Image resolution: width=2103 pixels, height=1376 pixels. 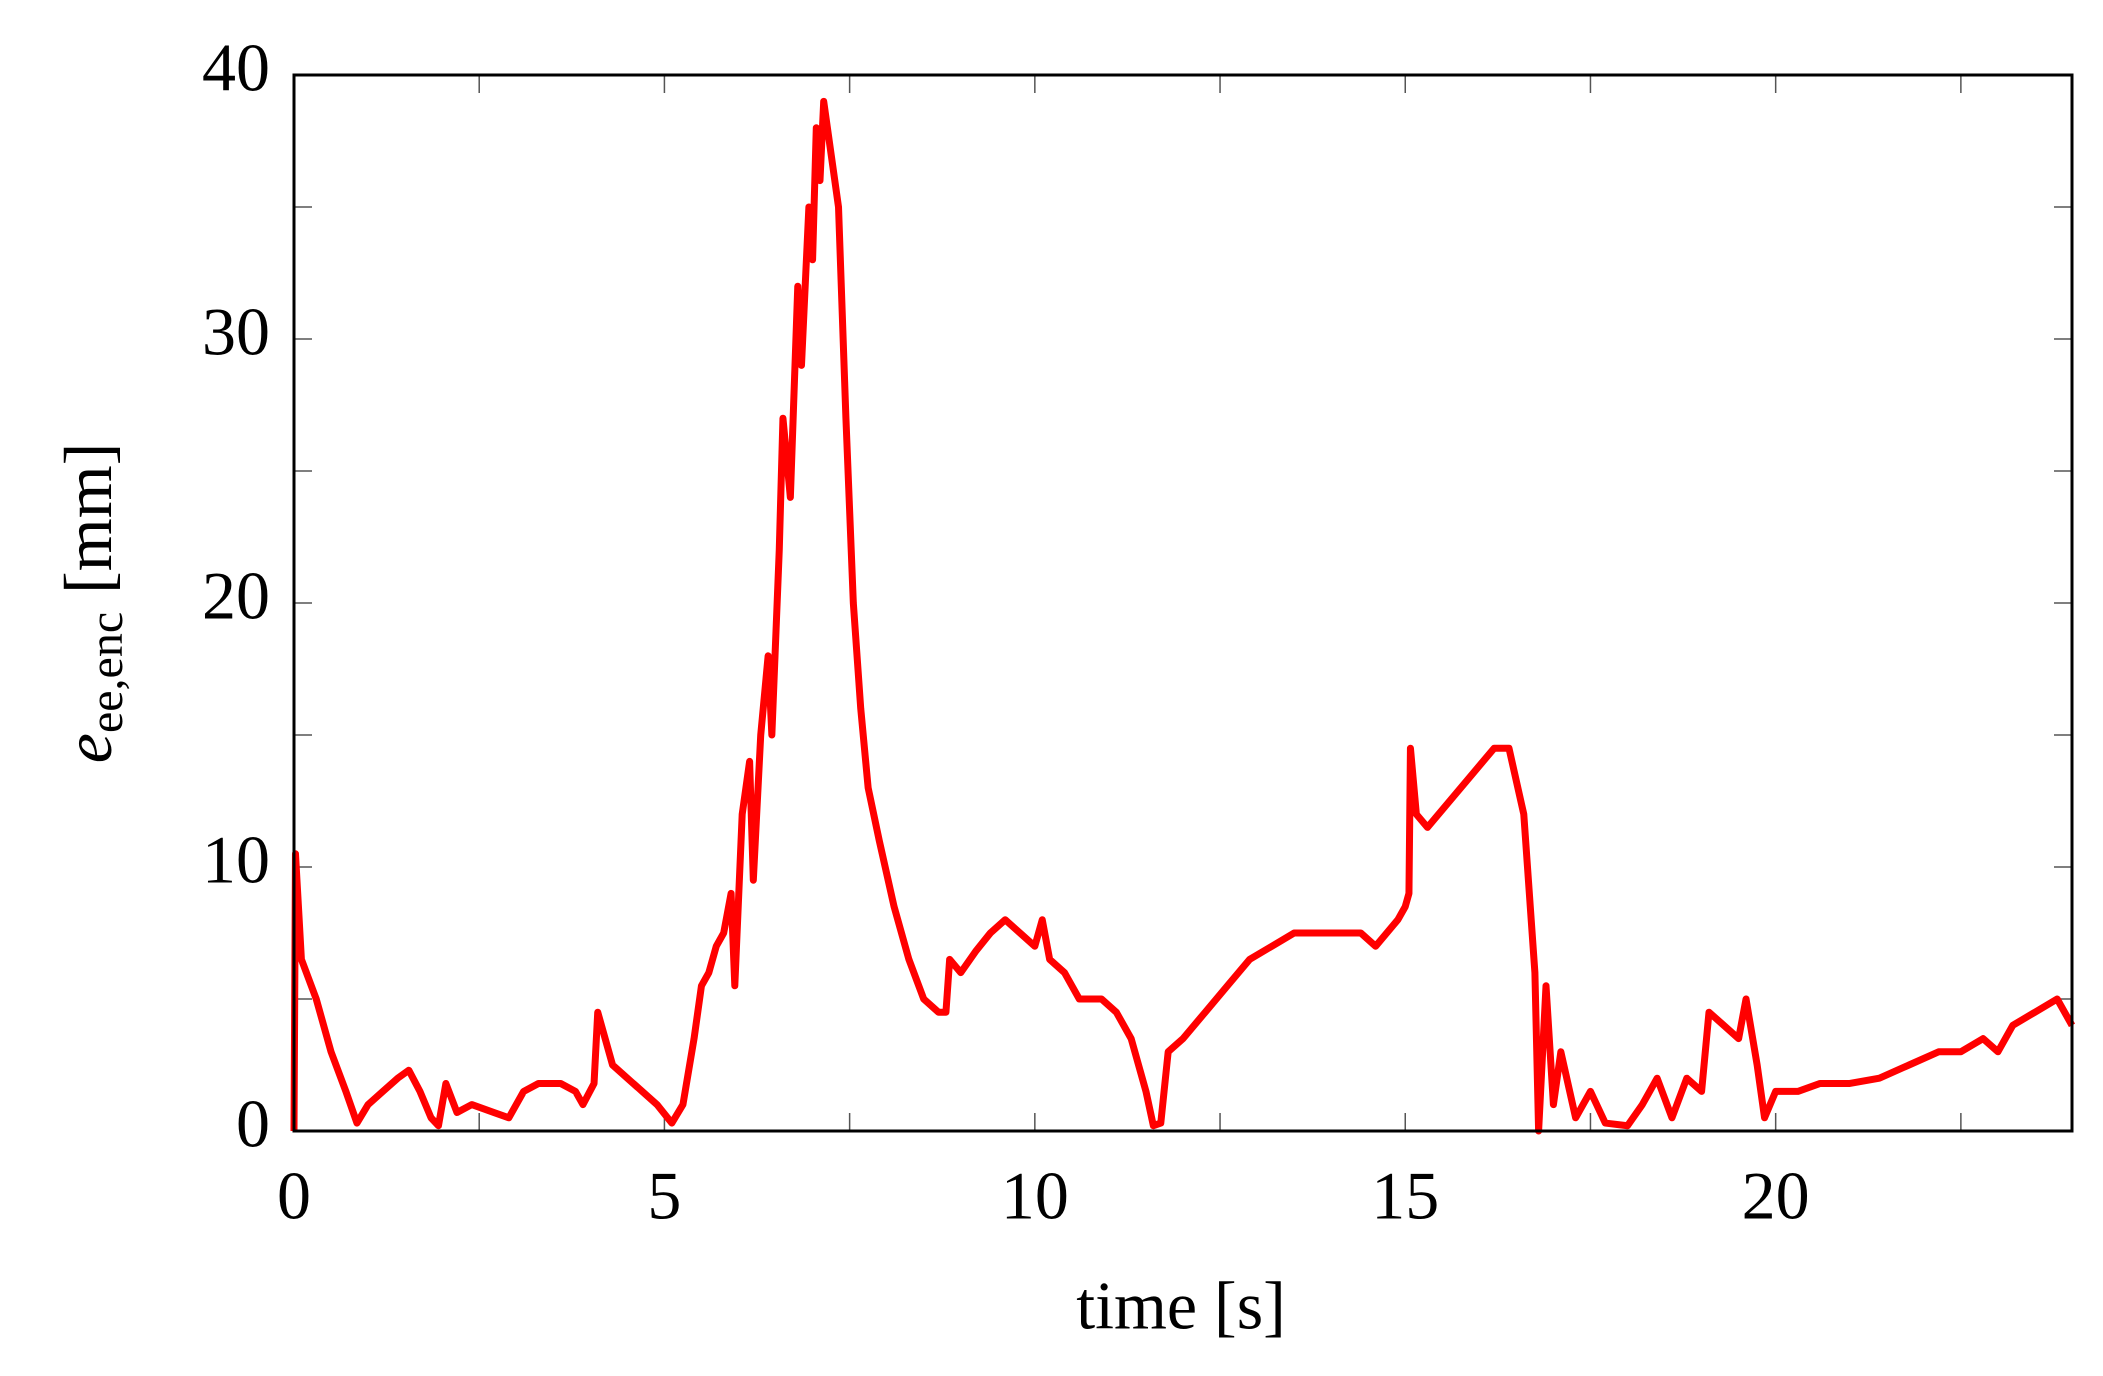 What do you see at coordinates (106, 672) in the screenshot?
I see `y-label-subscript: ee,enc` at bounding box center [106, 672].